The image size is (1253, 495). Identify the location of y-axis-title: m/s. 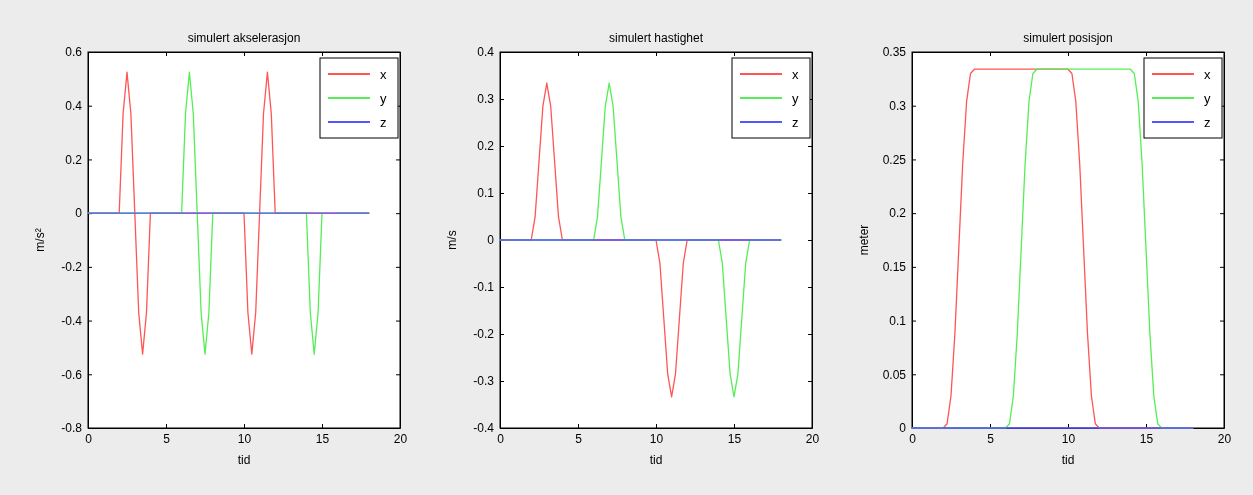
(452, 240).